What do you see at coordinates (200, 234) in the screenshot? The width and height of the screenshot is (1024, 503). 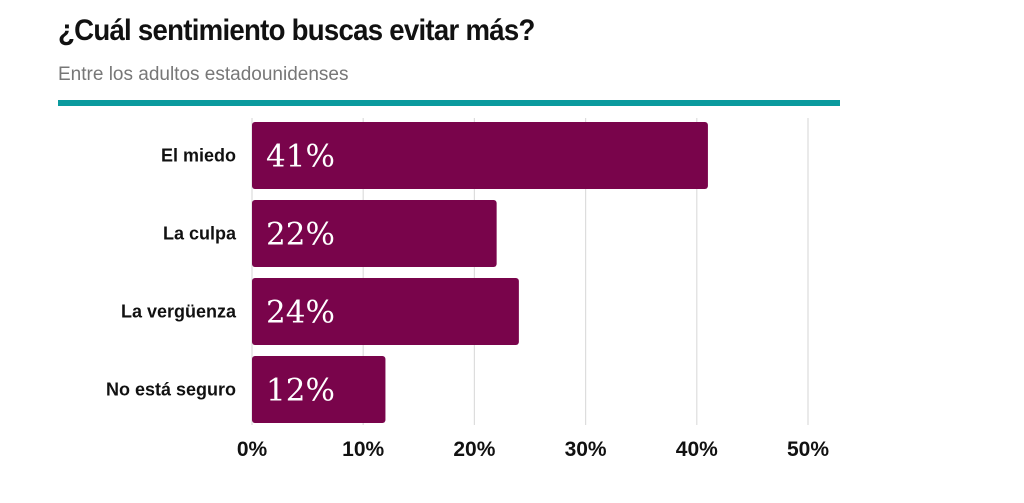 I see `category-label: La culpa` at bounding box center [200, 234].